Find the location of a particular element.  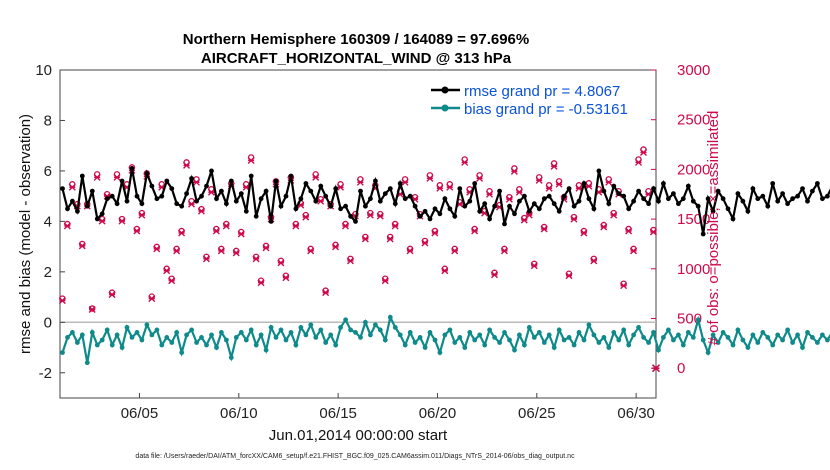

y-axis-label-right: # of obs: o=possible; ×=assimilated is located at coordinates (713, 228).